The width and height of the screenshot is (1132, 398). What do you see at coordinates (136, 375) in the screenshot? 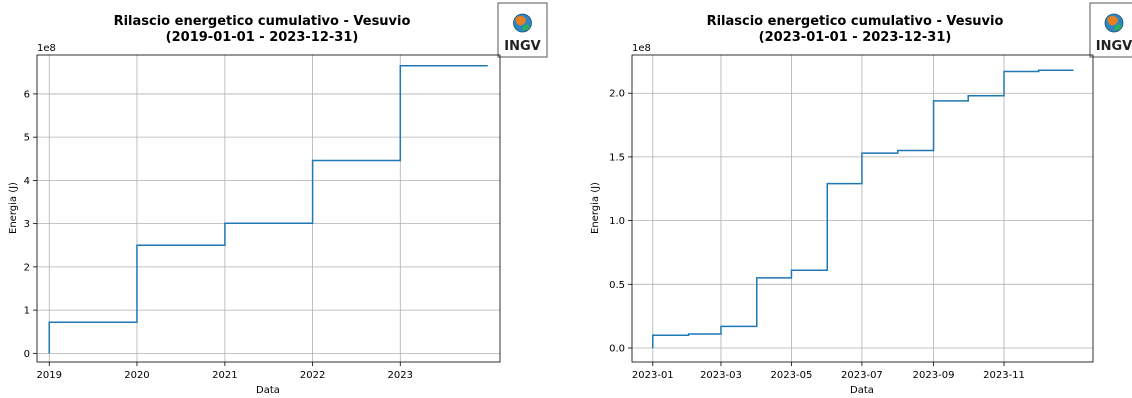
I see `x-tick-label: 2020` at bounding box center [136, 375].